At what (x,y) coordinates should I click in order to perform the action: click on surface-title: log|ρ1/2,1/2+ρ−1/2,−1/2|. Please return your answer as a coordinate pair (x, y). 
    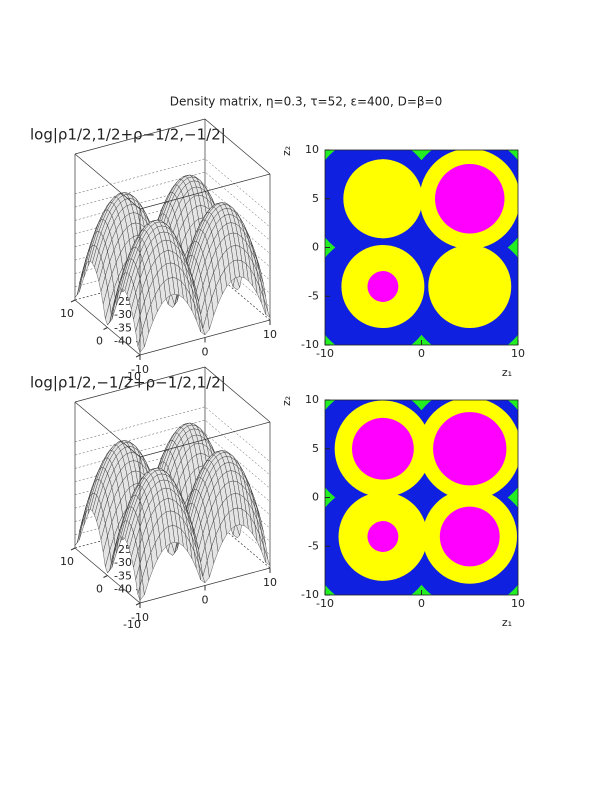
    Looking at the image, I should click on (128, 135).